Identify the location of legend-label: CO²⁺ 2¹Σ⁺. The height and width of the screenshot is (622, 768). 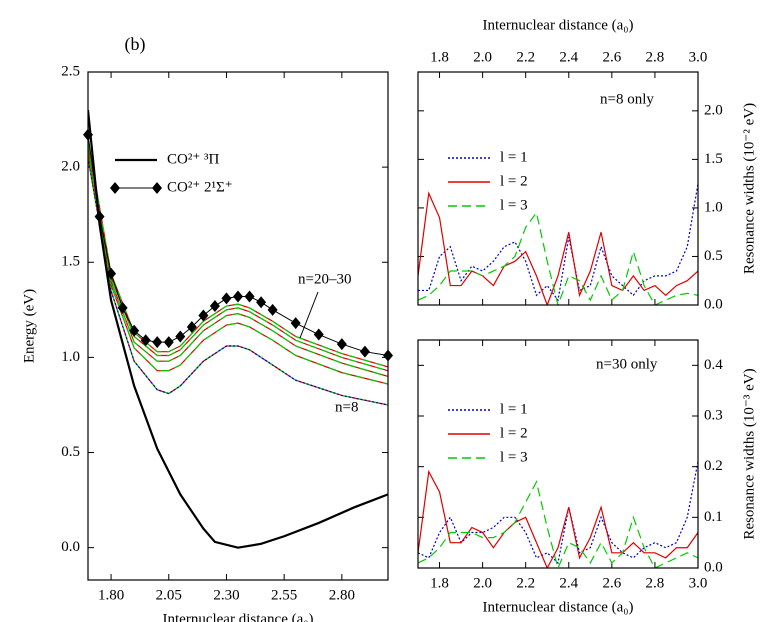
(200, 187).